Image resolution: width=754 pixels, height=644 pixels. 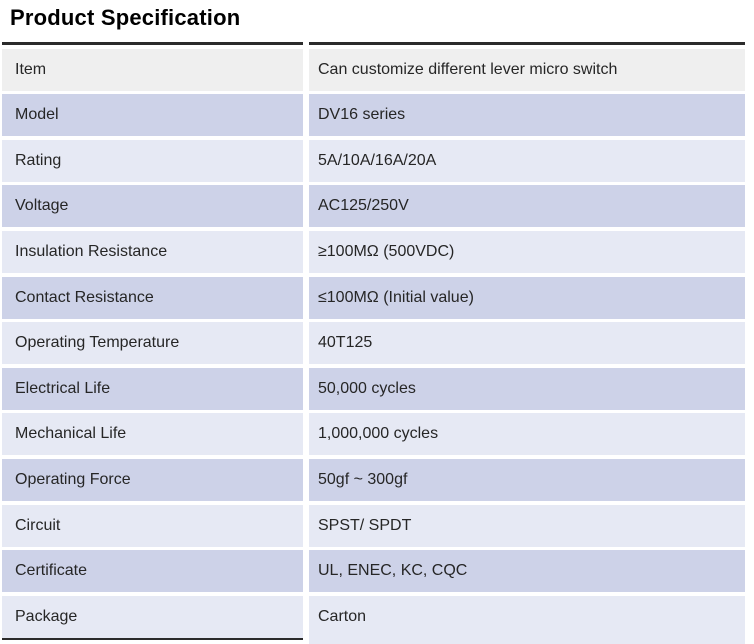 I want to click on top-border-gap, so click(x=306, y=43).